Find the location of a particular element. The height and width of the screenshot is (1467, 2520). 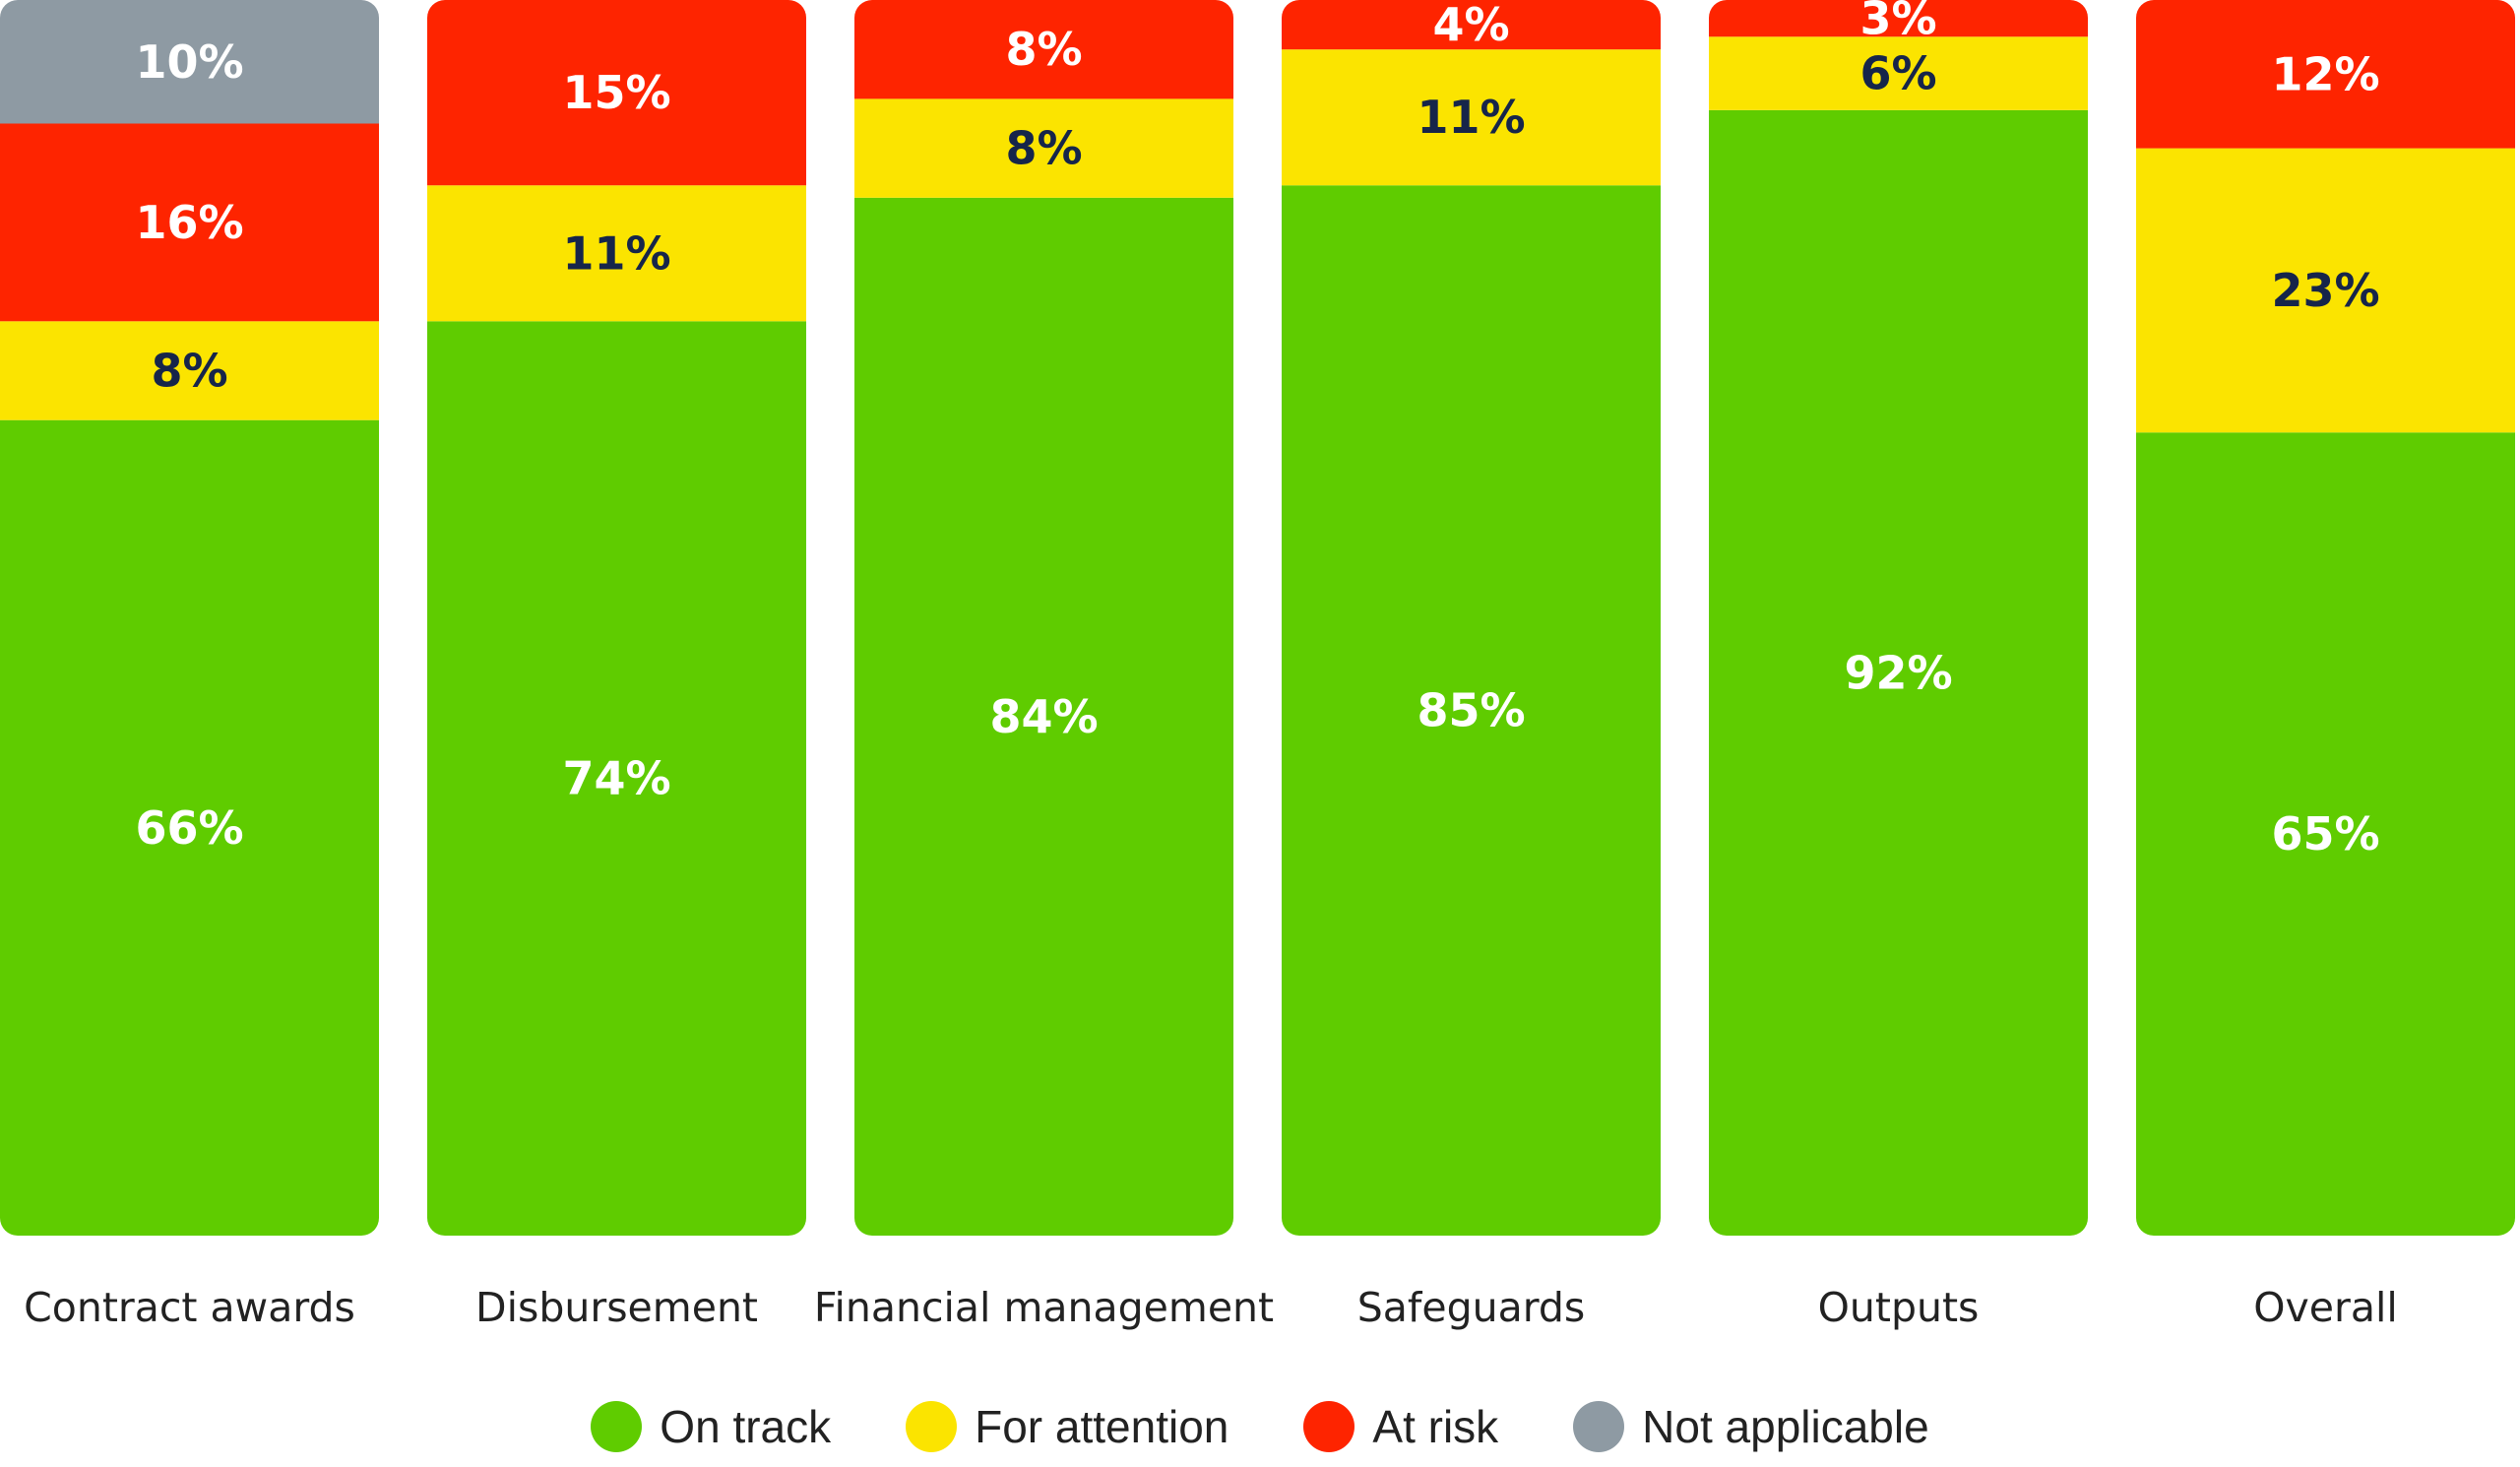

bar-segment-outputs-at-risk is located at coordinates (1898, 18).